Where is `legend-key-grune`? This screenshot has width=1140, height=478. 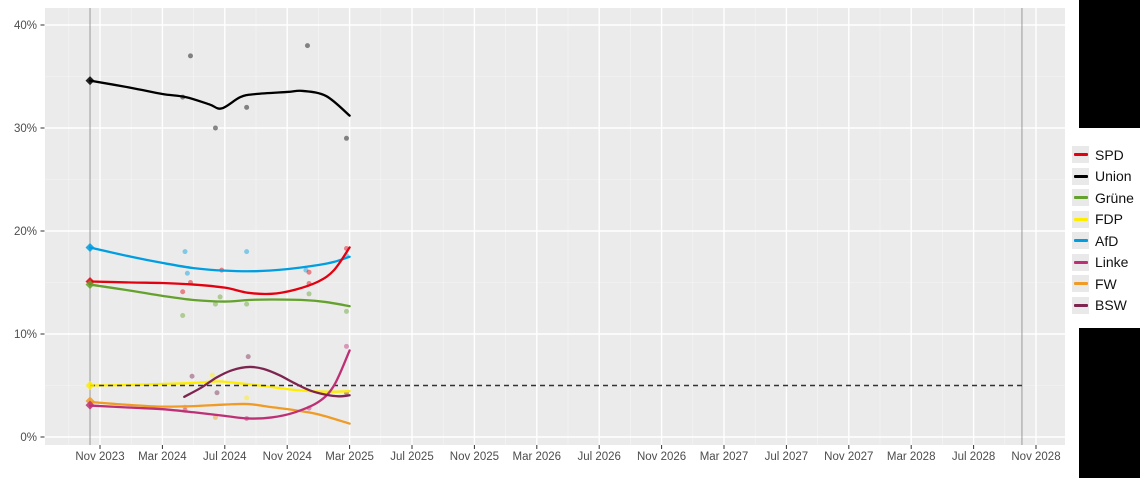
legend-key-grune is located at coordinates (1080, 198).